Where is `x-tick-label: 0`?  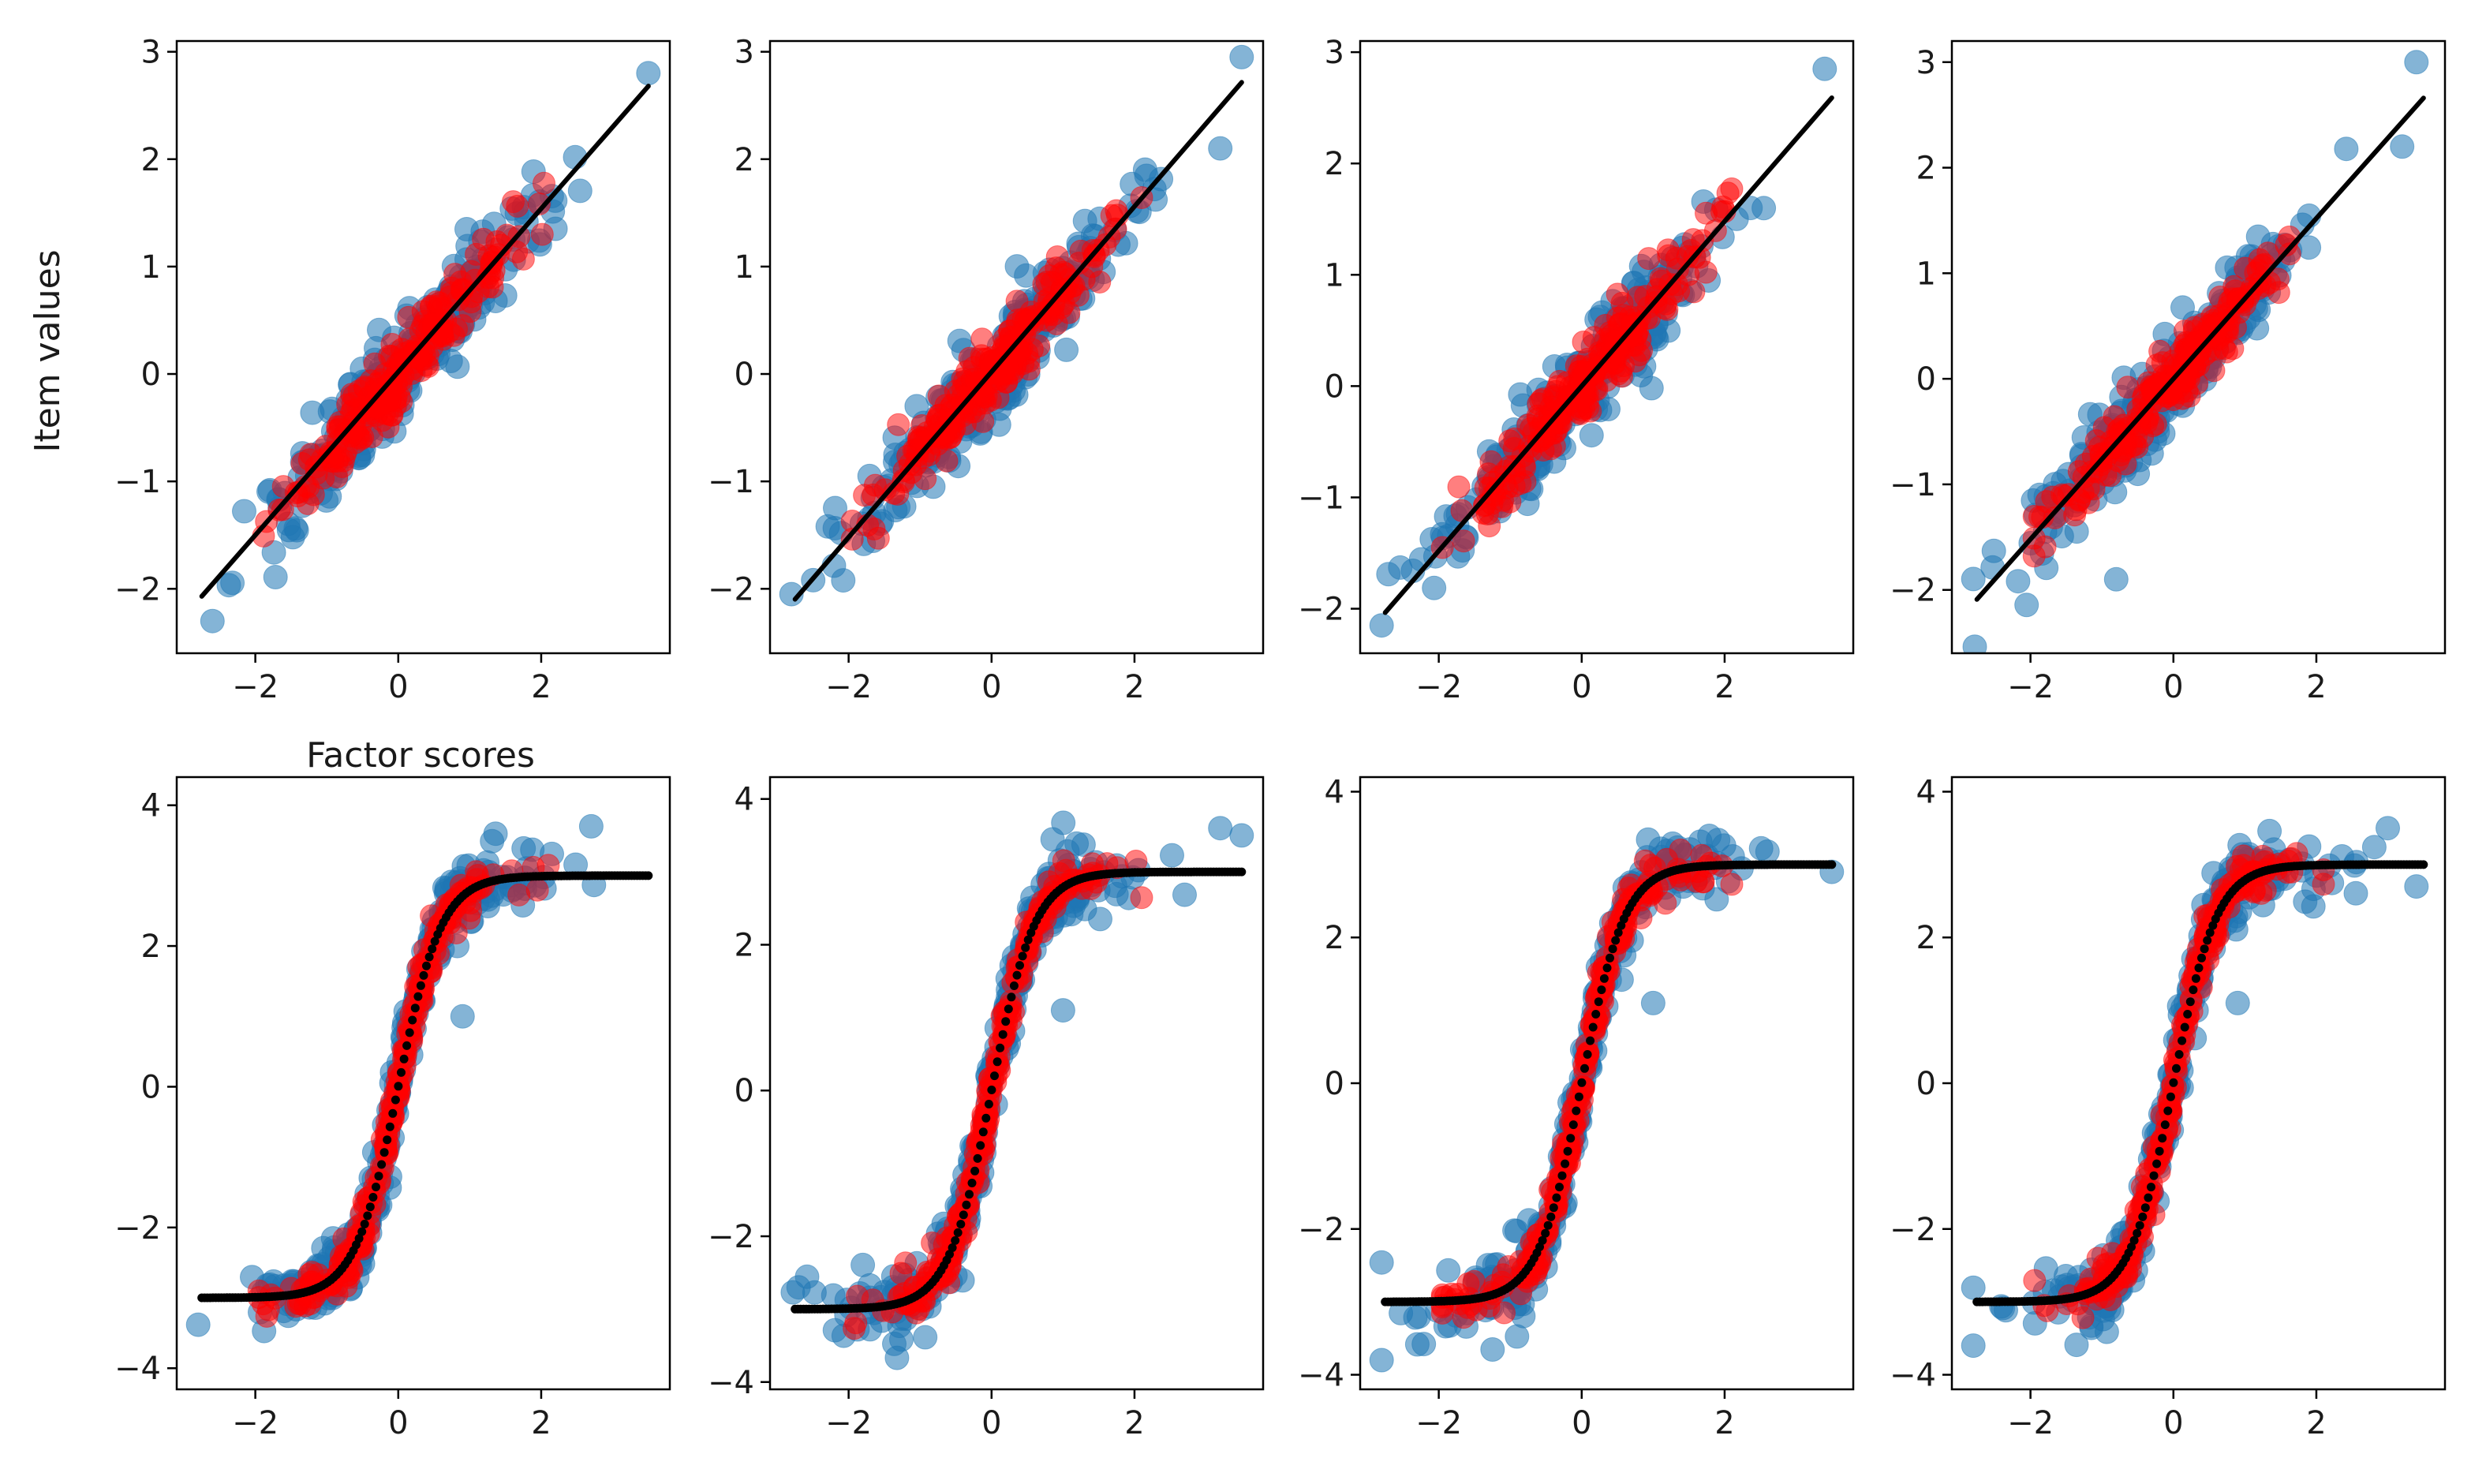 x-tick-label: 0 is located at coordinates (398, 687).